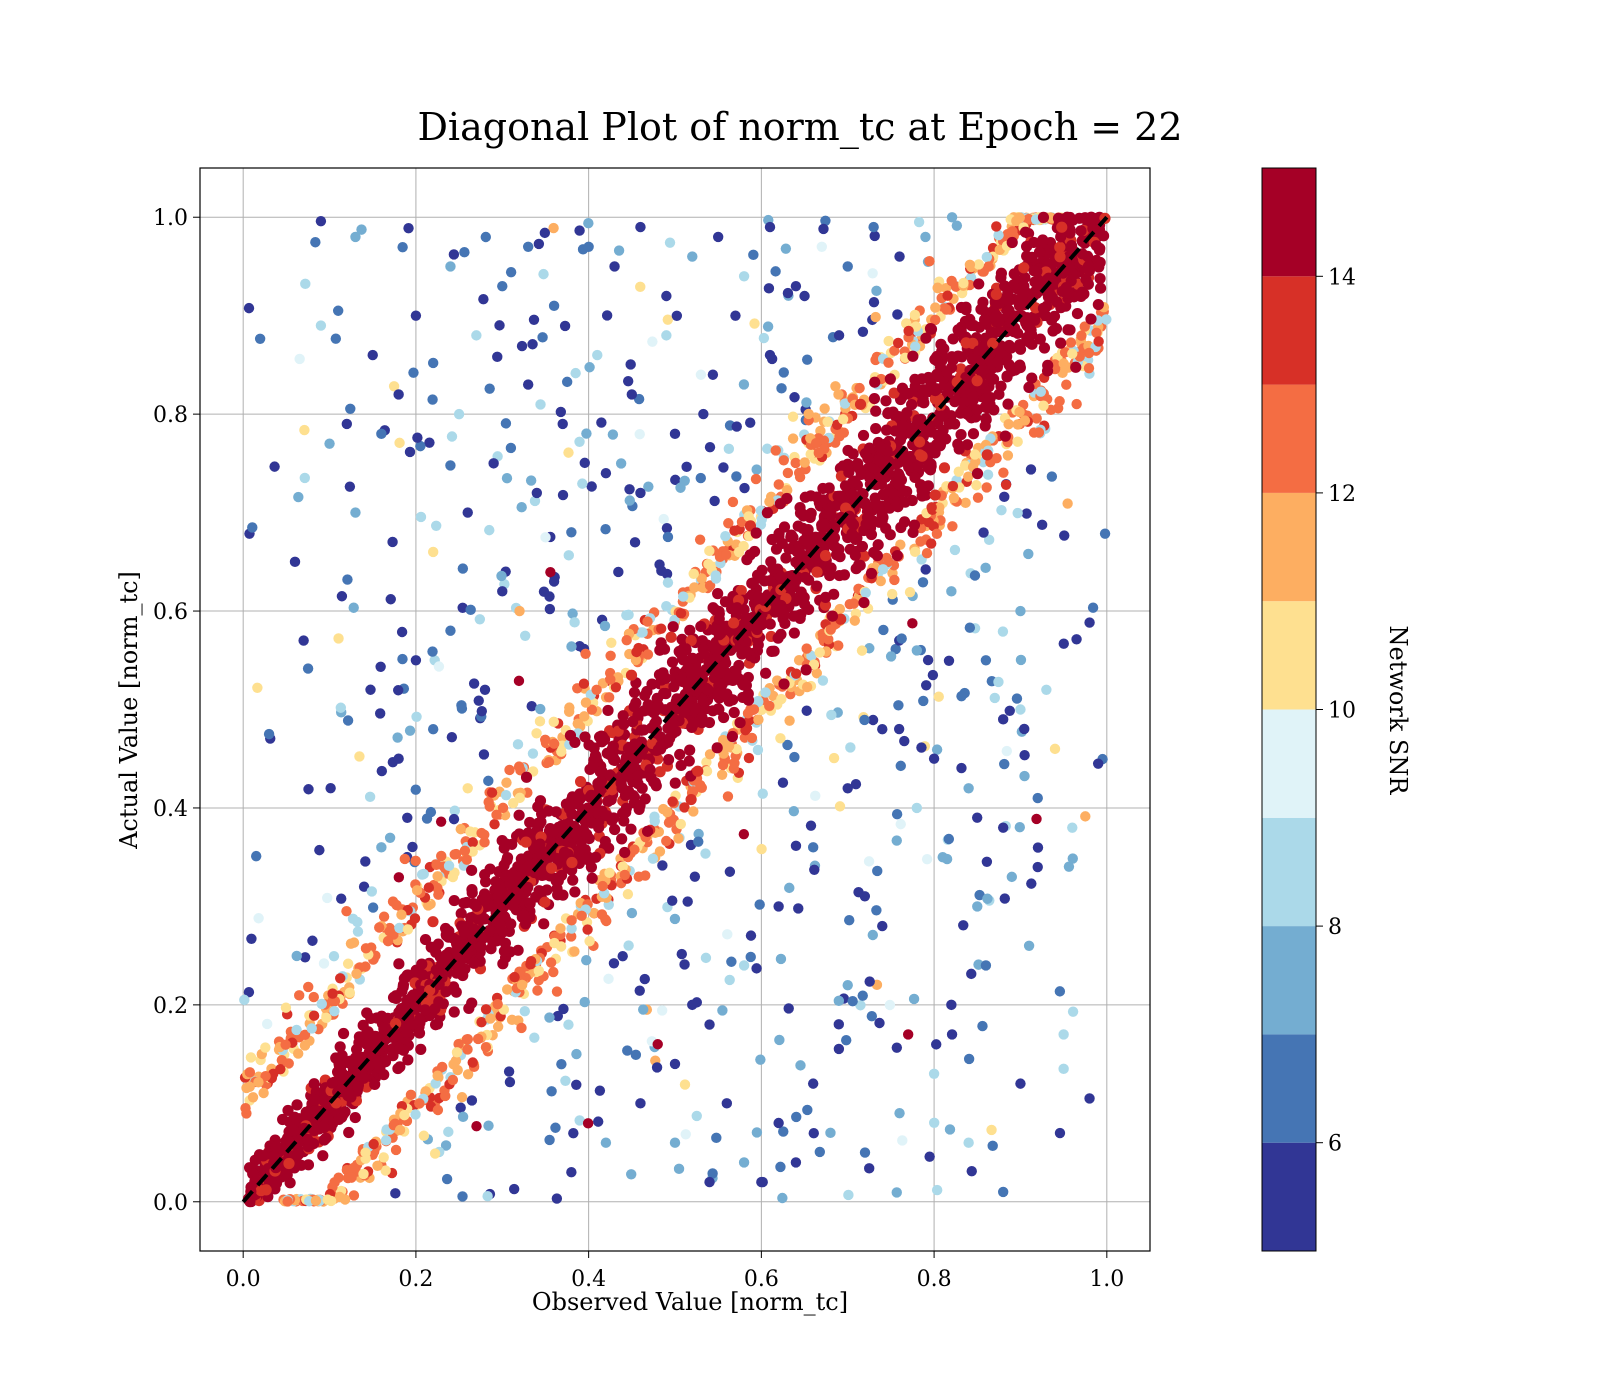 This screenshot has width=1600, height=1400. I want to click on colorbar-segment, so click(1289, 1196).